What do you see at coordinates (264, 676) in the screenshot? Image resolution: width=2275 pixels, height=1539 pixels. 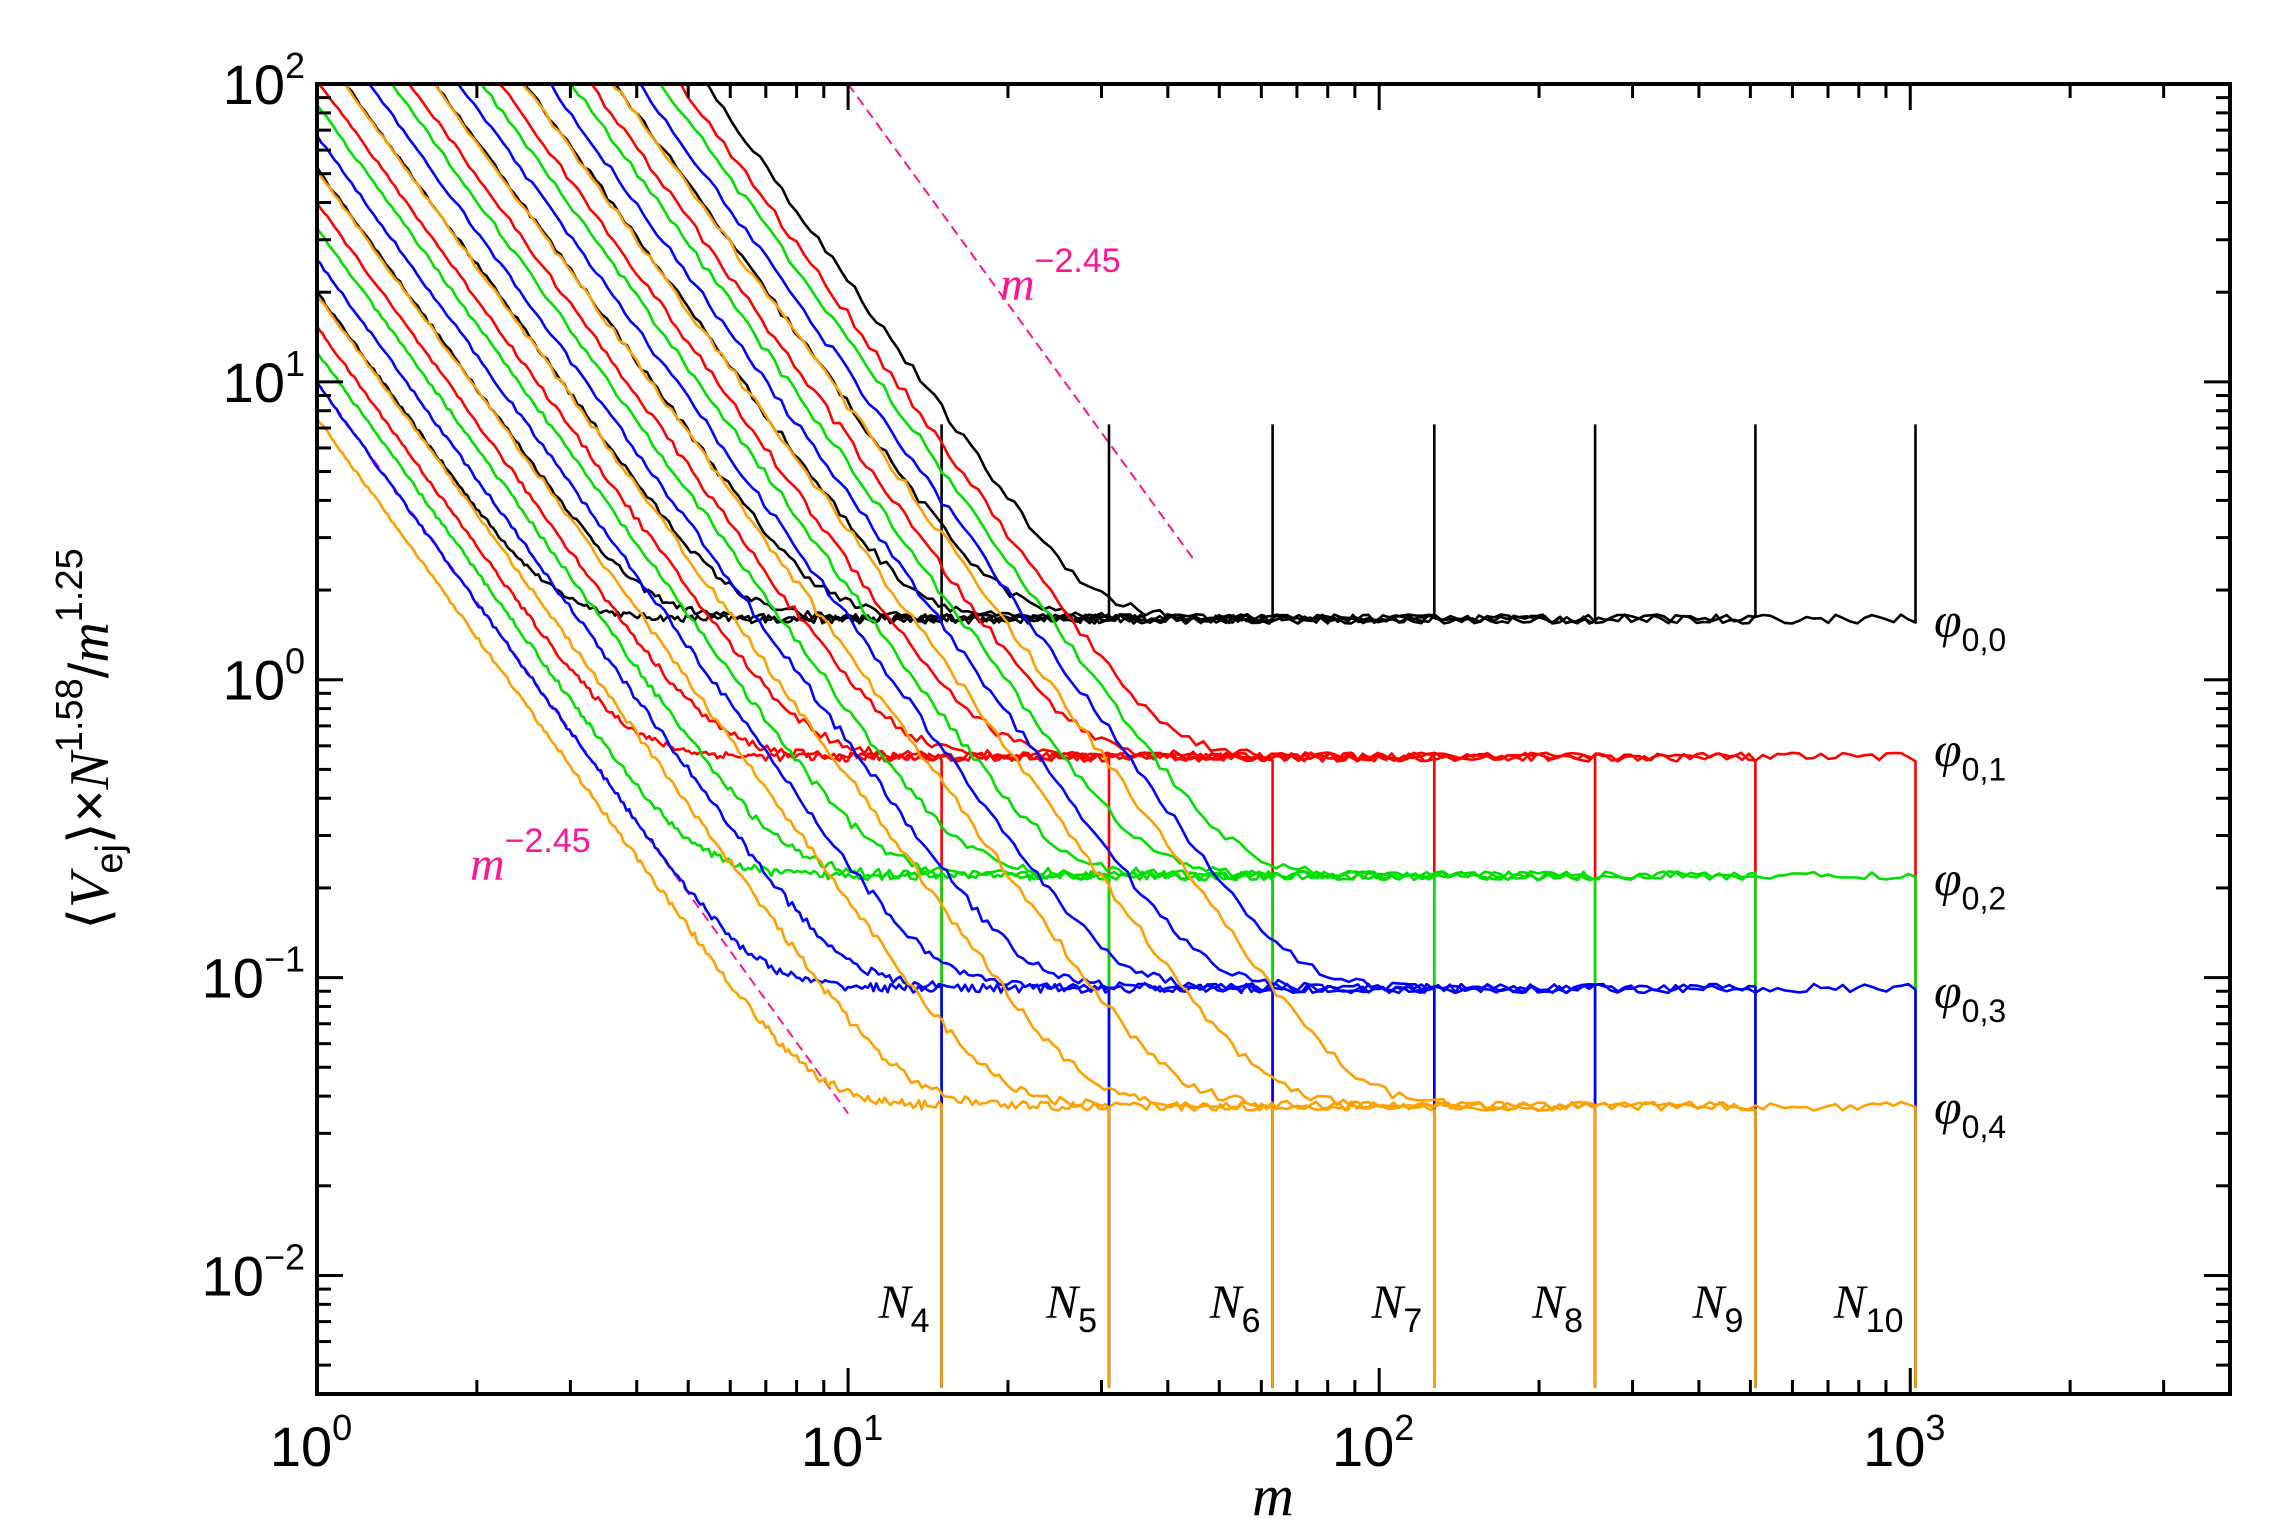 I see `y-tick-label: 10⁰` at bounding box center [264, 676].